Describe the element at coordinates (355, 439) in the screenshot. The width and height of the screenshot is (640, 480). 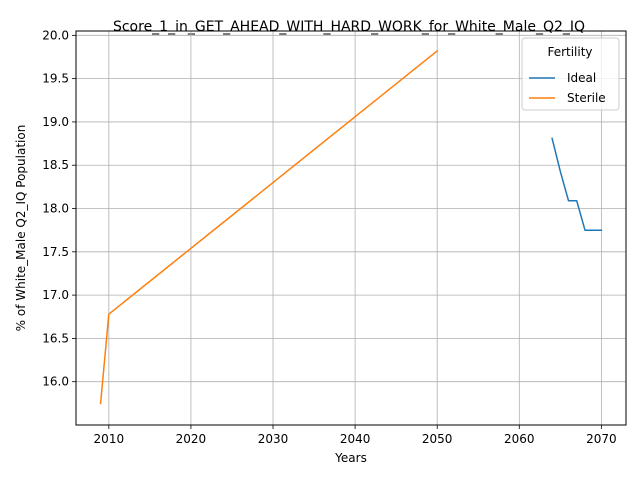
I see `x-tick-label: 2040` at that location.